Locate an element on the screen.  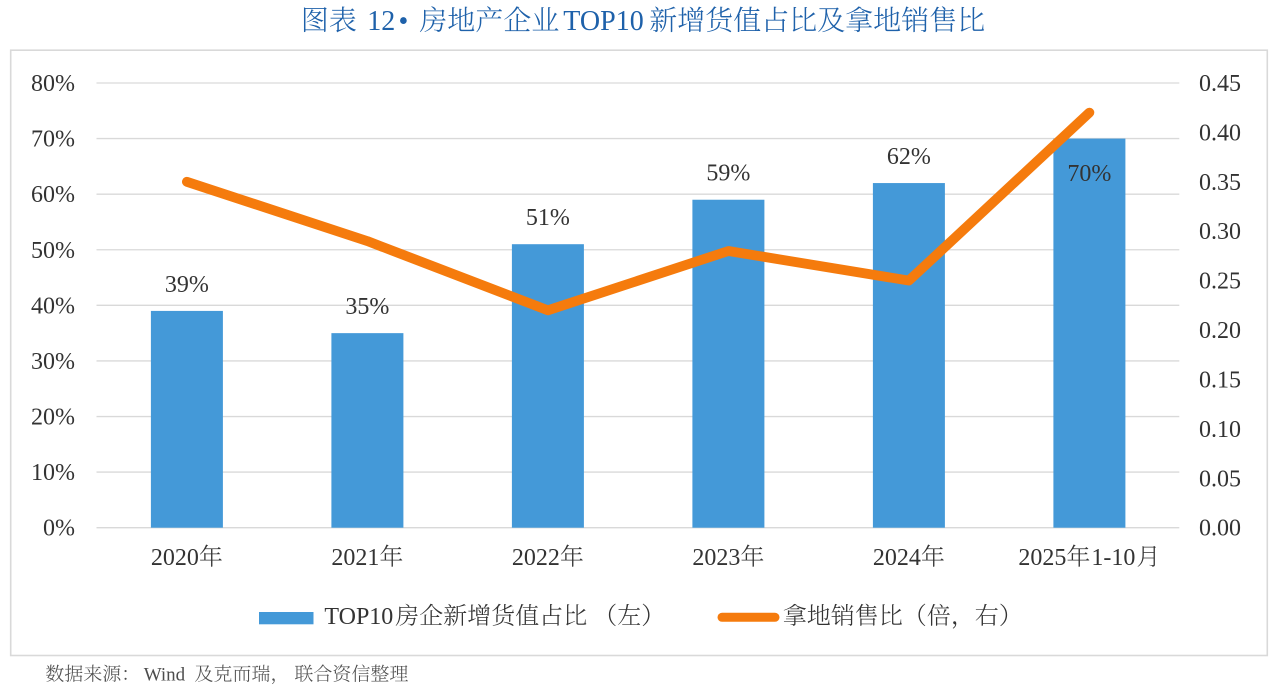
svg-text: 0.05 is located at coordinates (1220, 479).